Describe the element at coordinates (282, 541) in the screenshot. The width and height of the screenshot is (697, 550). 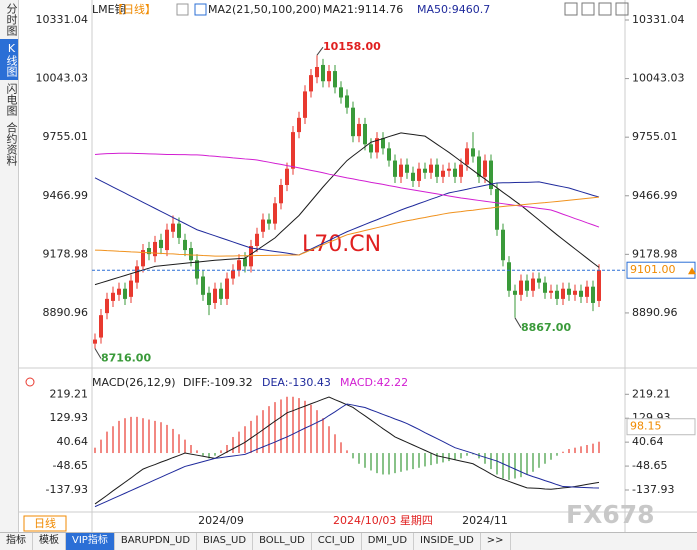
I see `bottom-tab: BOLL_UD` at that location.